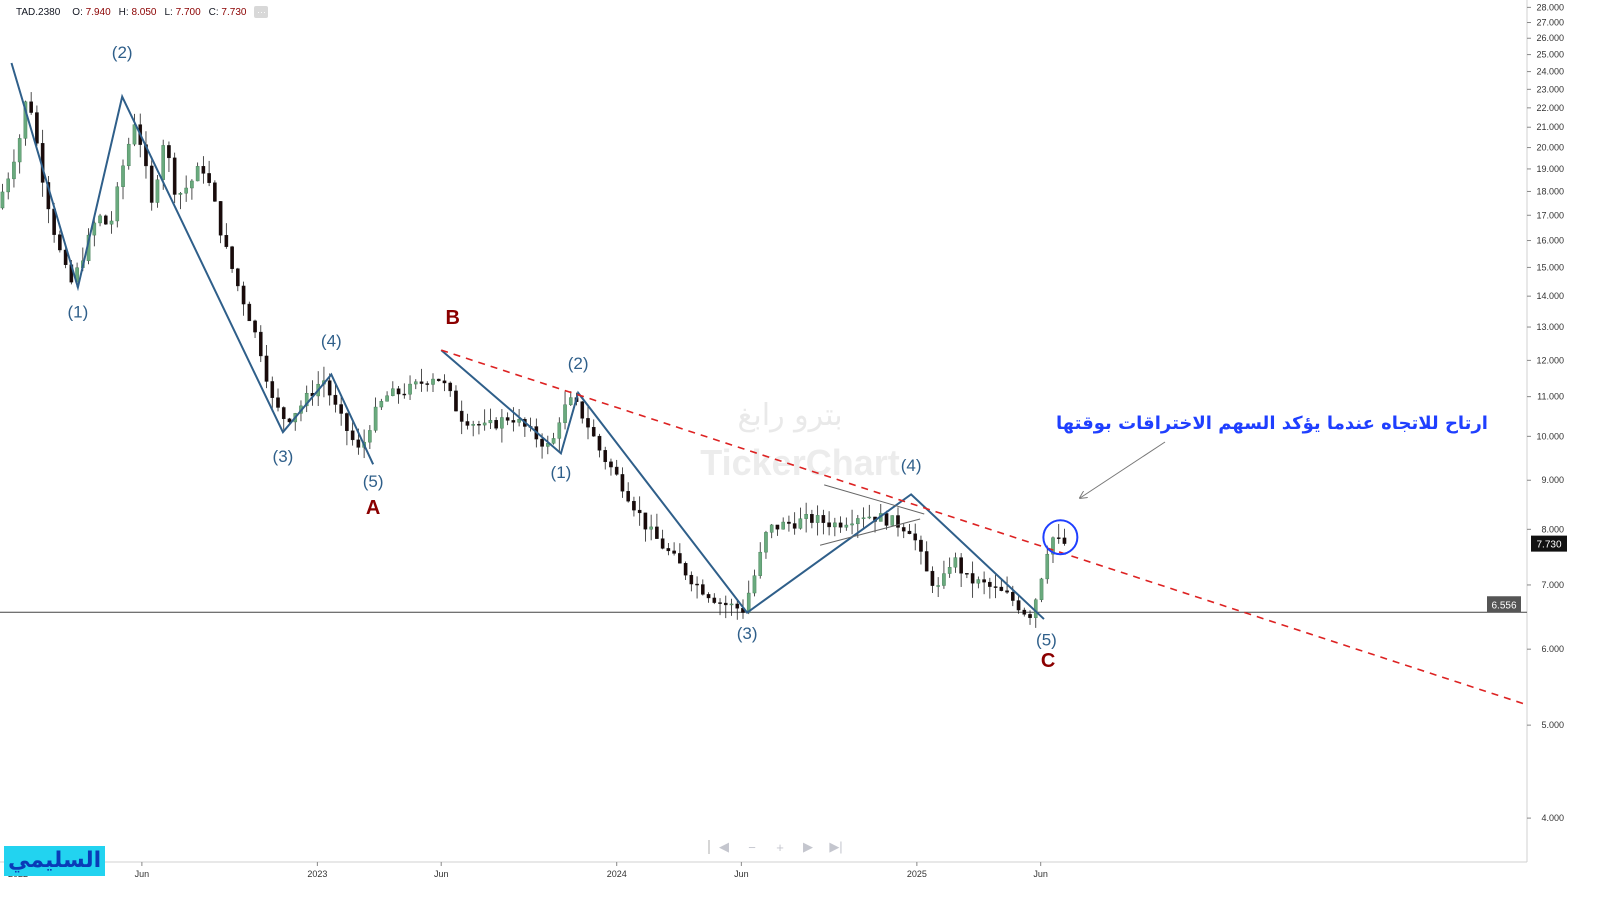 The width and height of the screenshot is (1597, 899). I want to click on y-tick-label: 20.000, so click(1550, 148).